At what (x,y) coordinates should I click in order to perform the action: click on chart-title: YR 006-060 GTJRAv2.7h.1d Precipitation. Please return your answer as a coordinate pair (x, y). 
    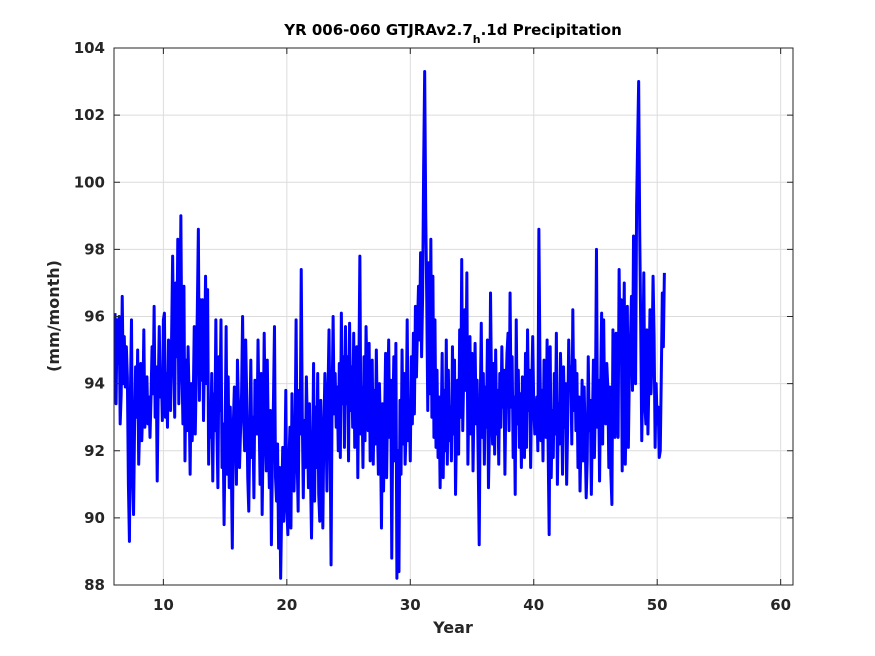
    Looking at the image, I should click on (452, 33).